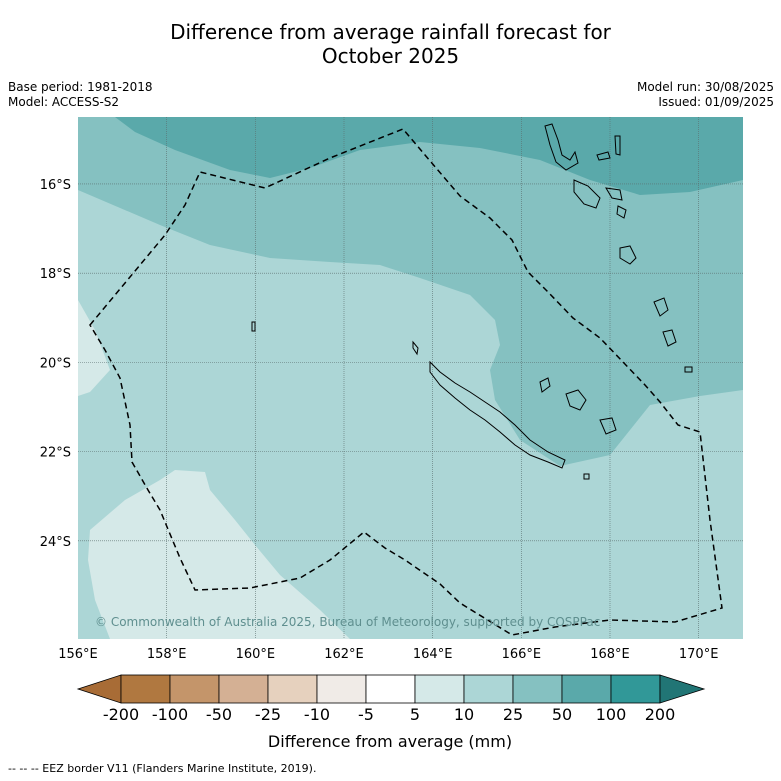 Image resolution: width=781 pixels, height=781 pixels. I want to click on longitude-tick-label: 164°E, so click(433, 654).